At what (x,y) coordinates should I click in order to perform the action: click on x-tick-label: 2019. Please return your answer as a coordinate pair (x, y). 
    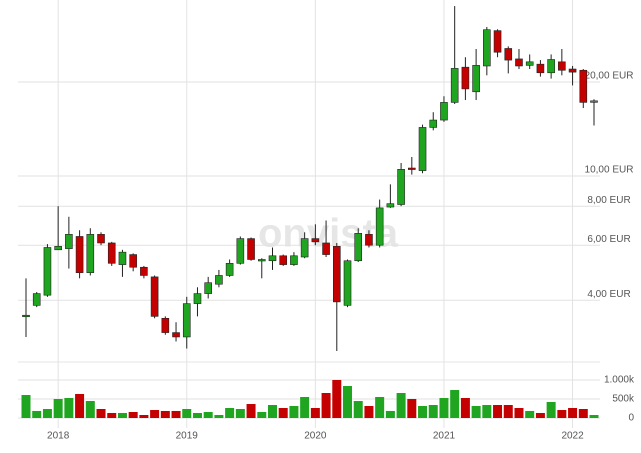
    Looking at the image, I should click on (187, 436).